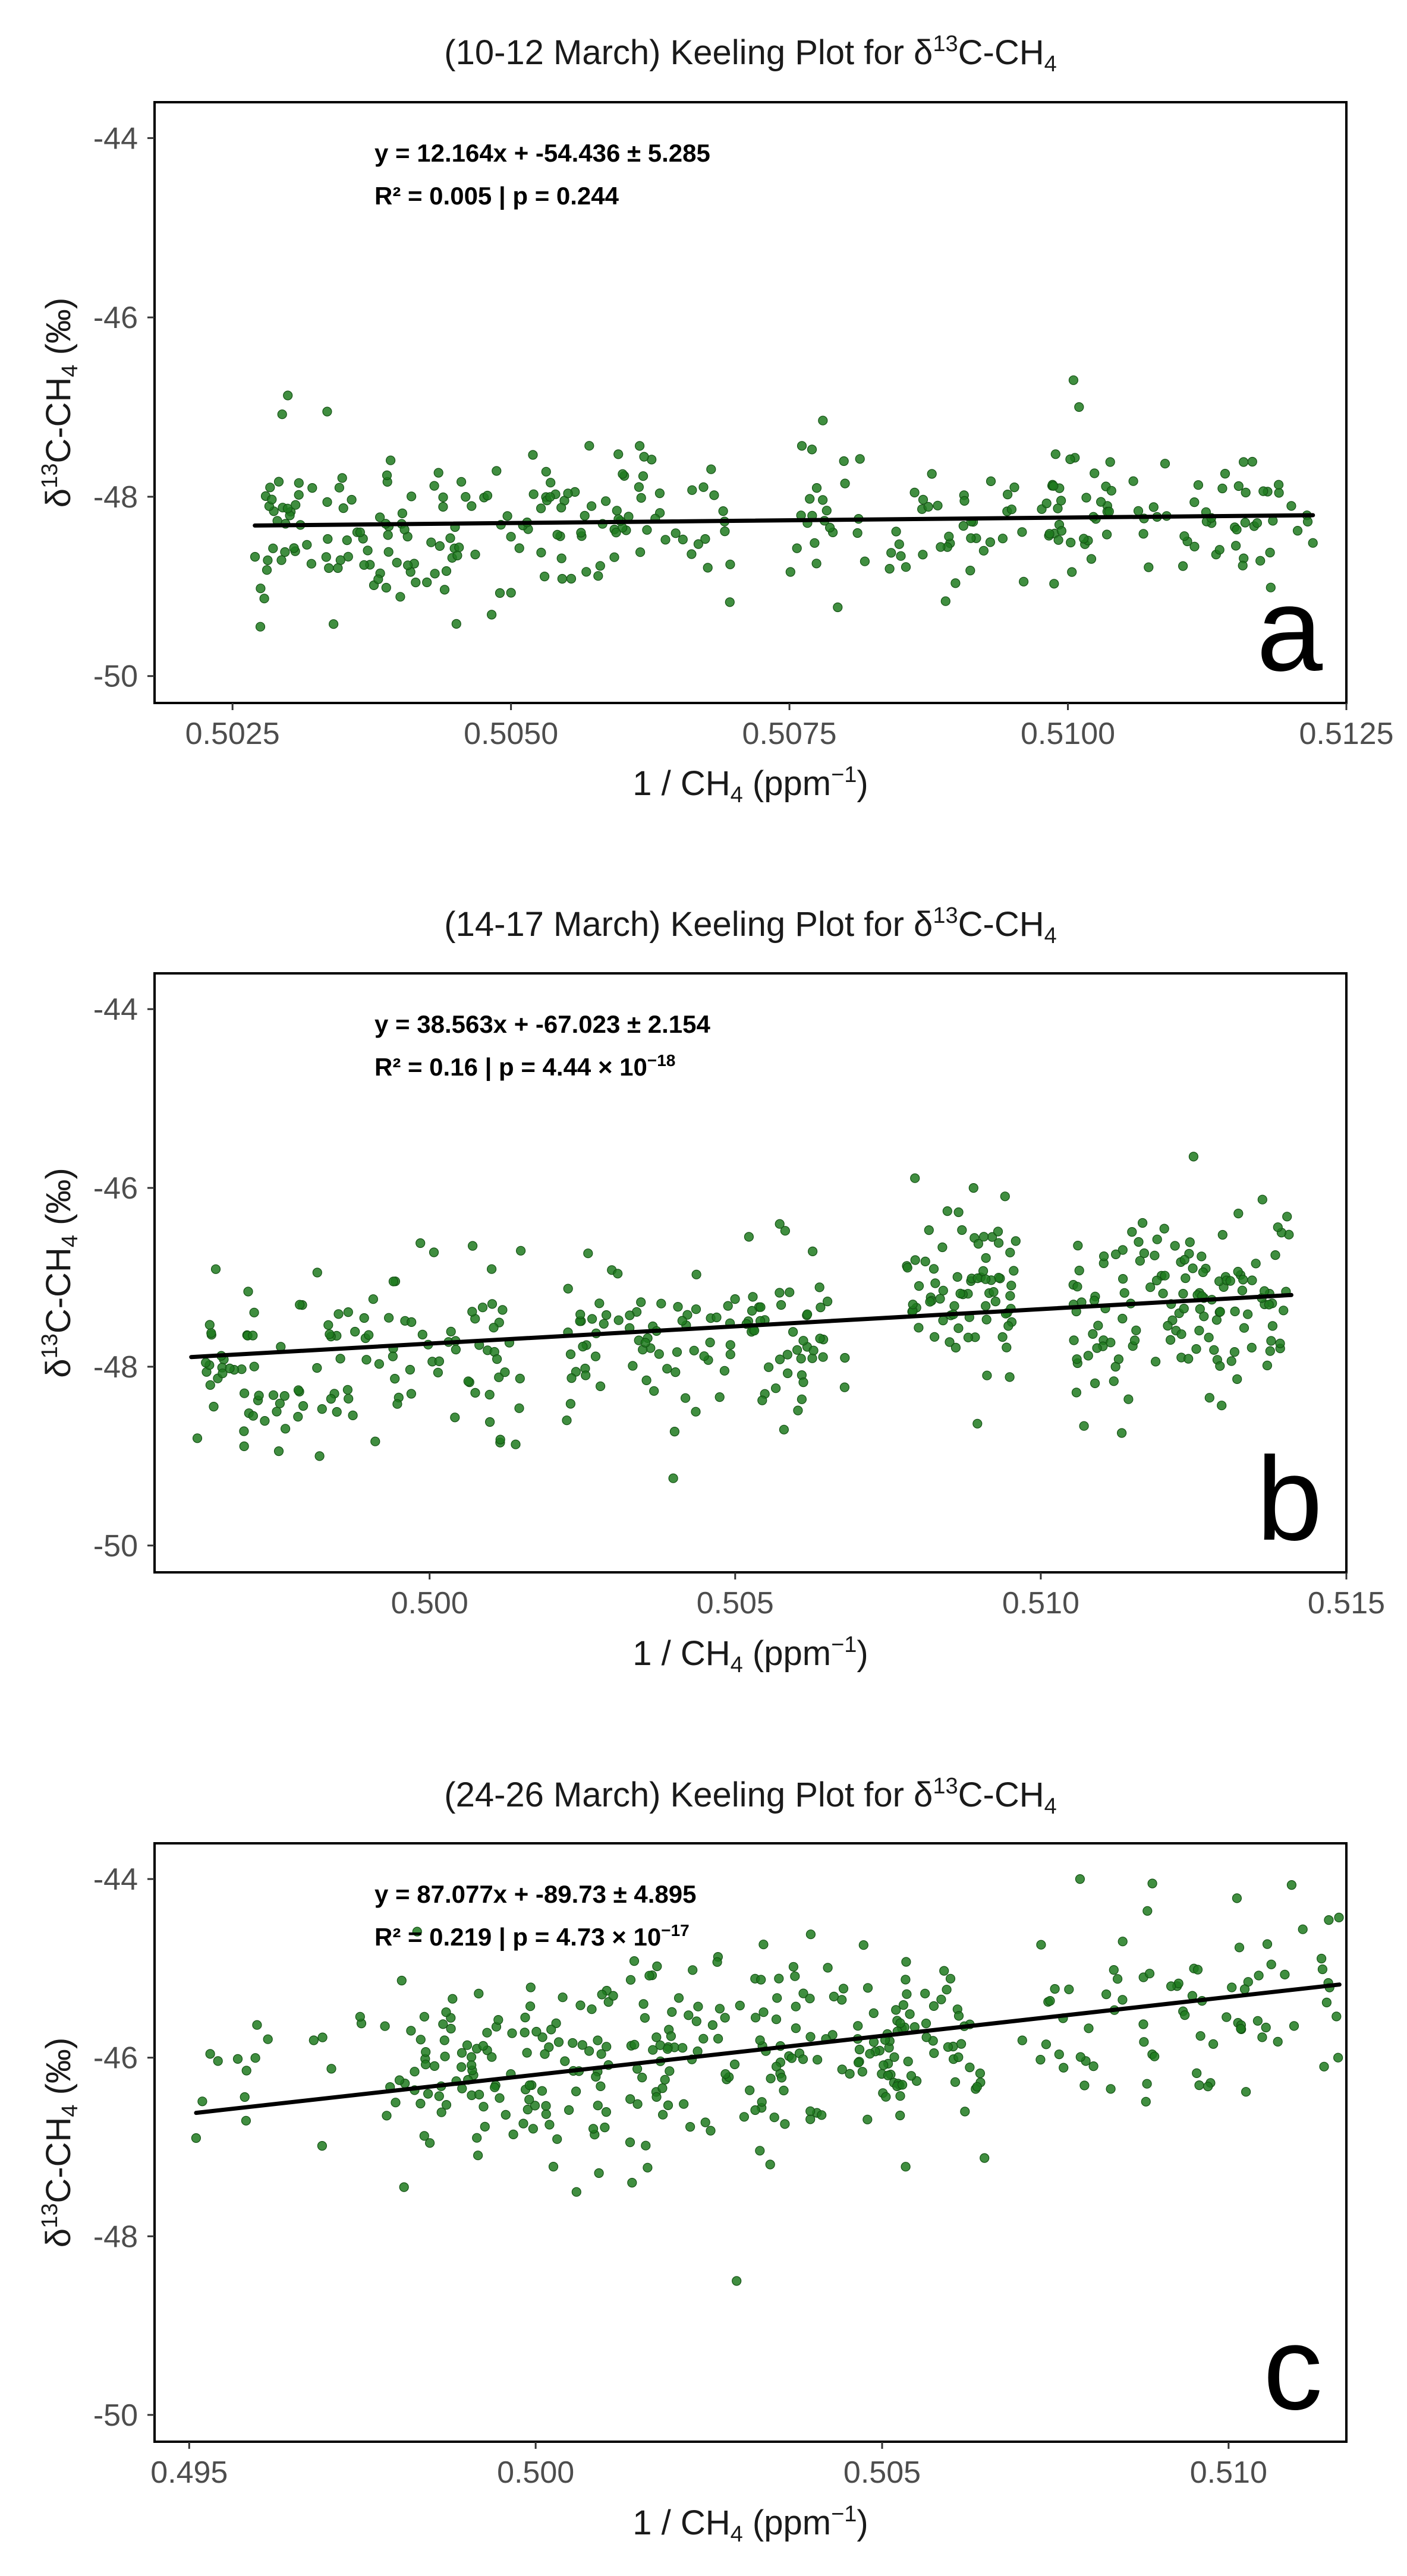 Image resolution: width=1407 pixels, height=2576 pixels. I want to click on regression-equation: y = 87.077x + -89.73 ± 4.895, so click(535, 1894).